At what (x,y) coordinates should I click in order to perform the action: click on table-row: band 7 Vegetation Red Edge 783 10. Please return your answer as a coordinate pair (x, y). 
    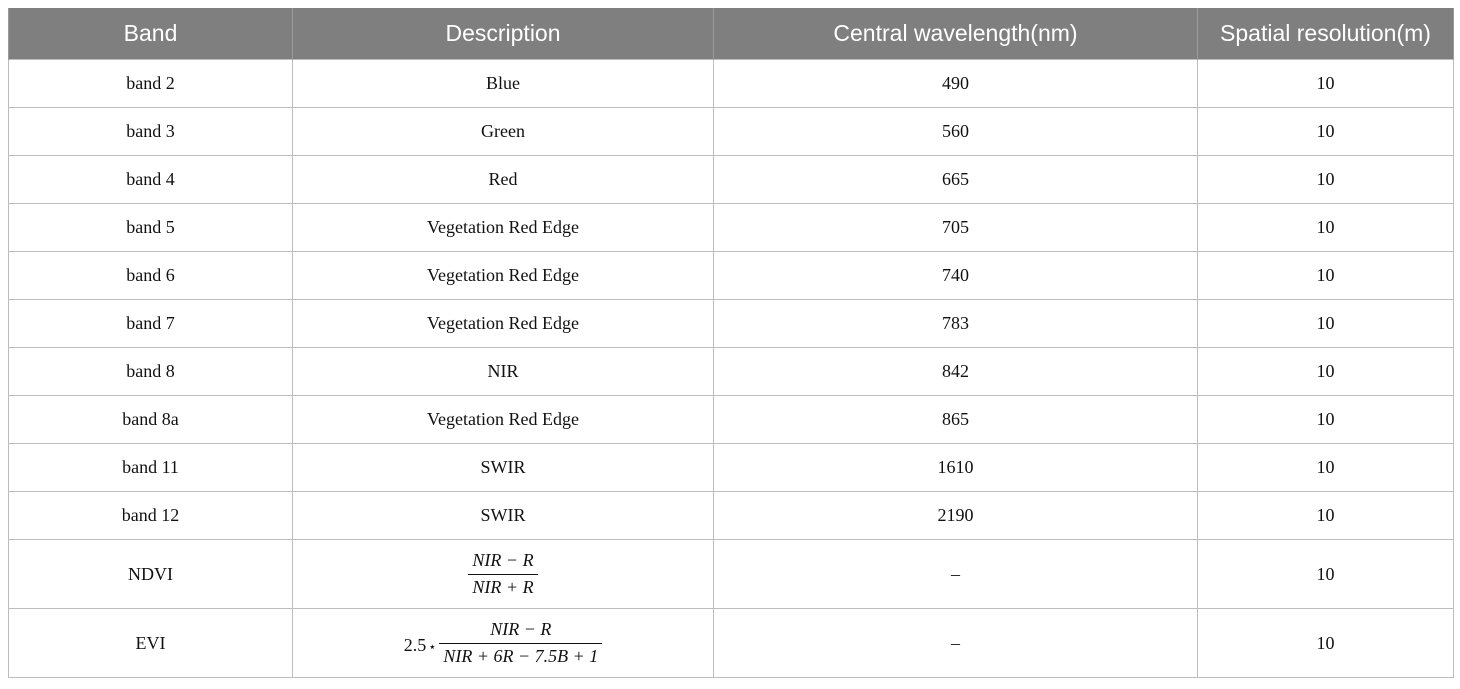
    Looking at the image, I should click on (731, 323).